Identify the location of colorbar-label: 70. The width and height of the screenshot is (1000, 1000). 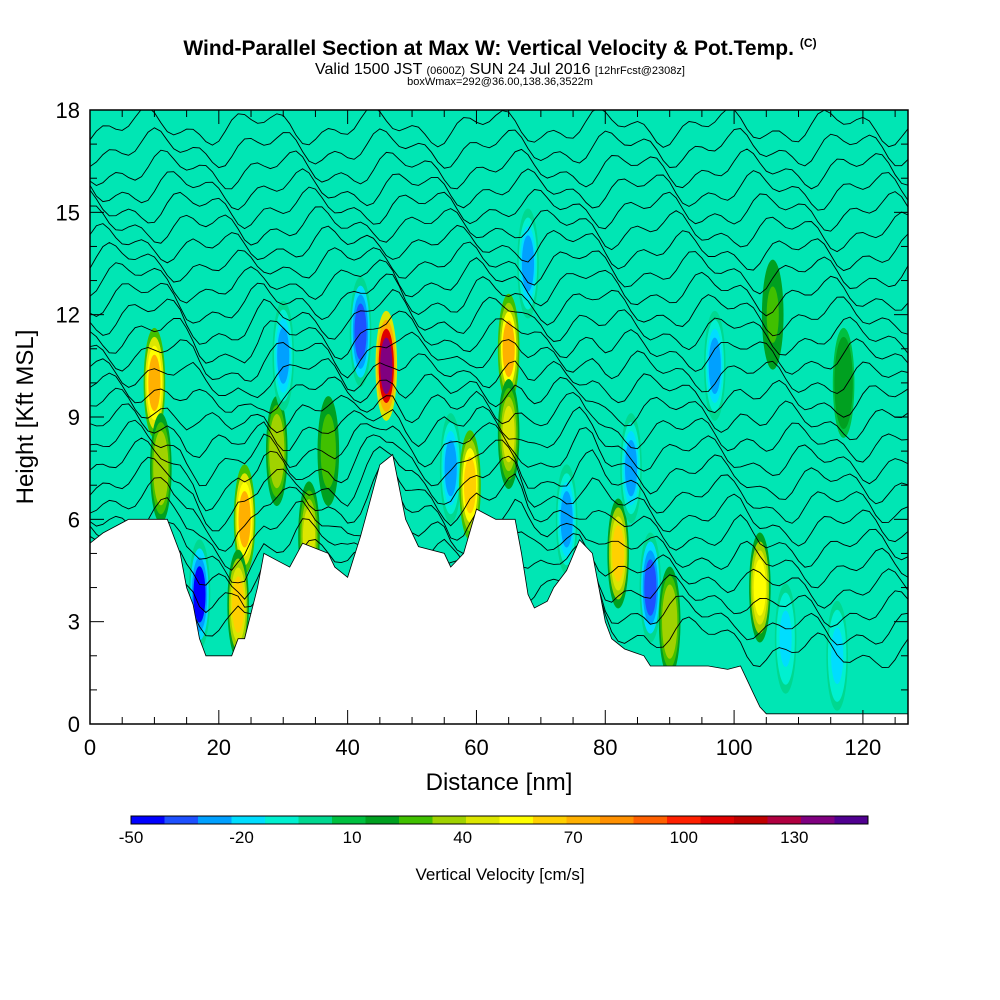
(573, 837).